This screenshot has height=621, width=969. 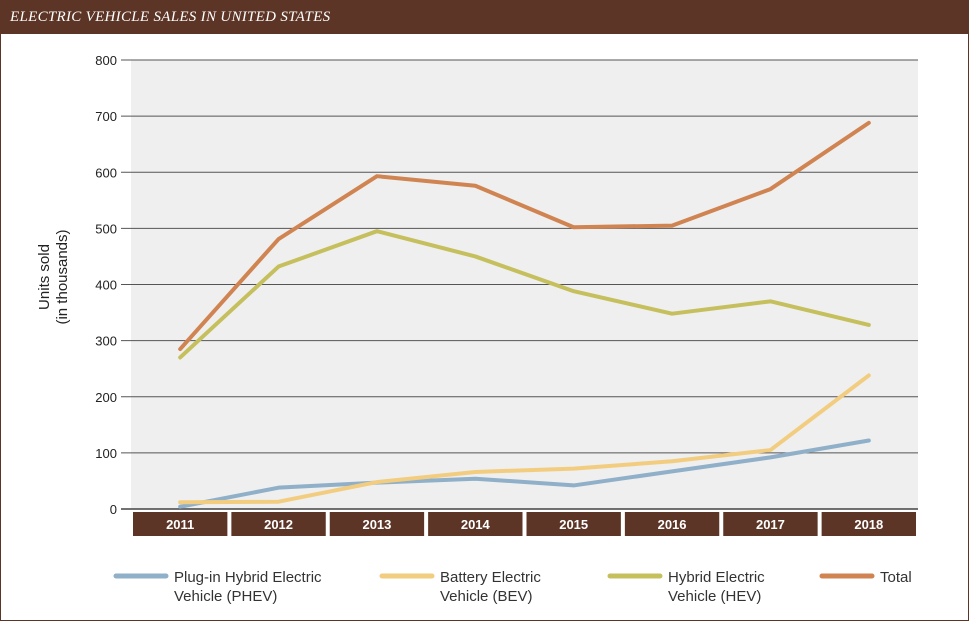 What do you see at coordinates (225, 596) in the screenshot?
I see `legend-label: Vehicle (PHEV)` at bounding box center [225, 596].